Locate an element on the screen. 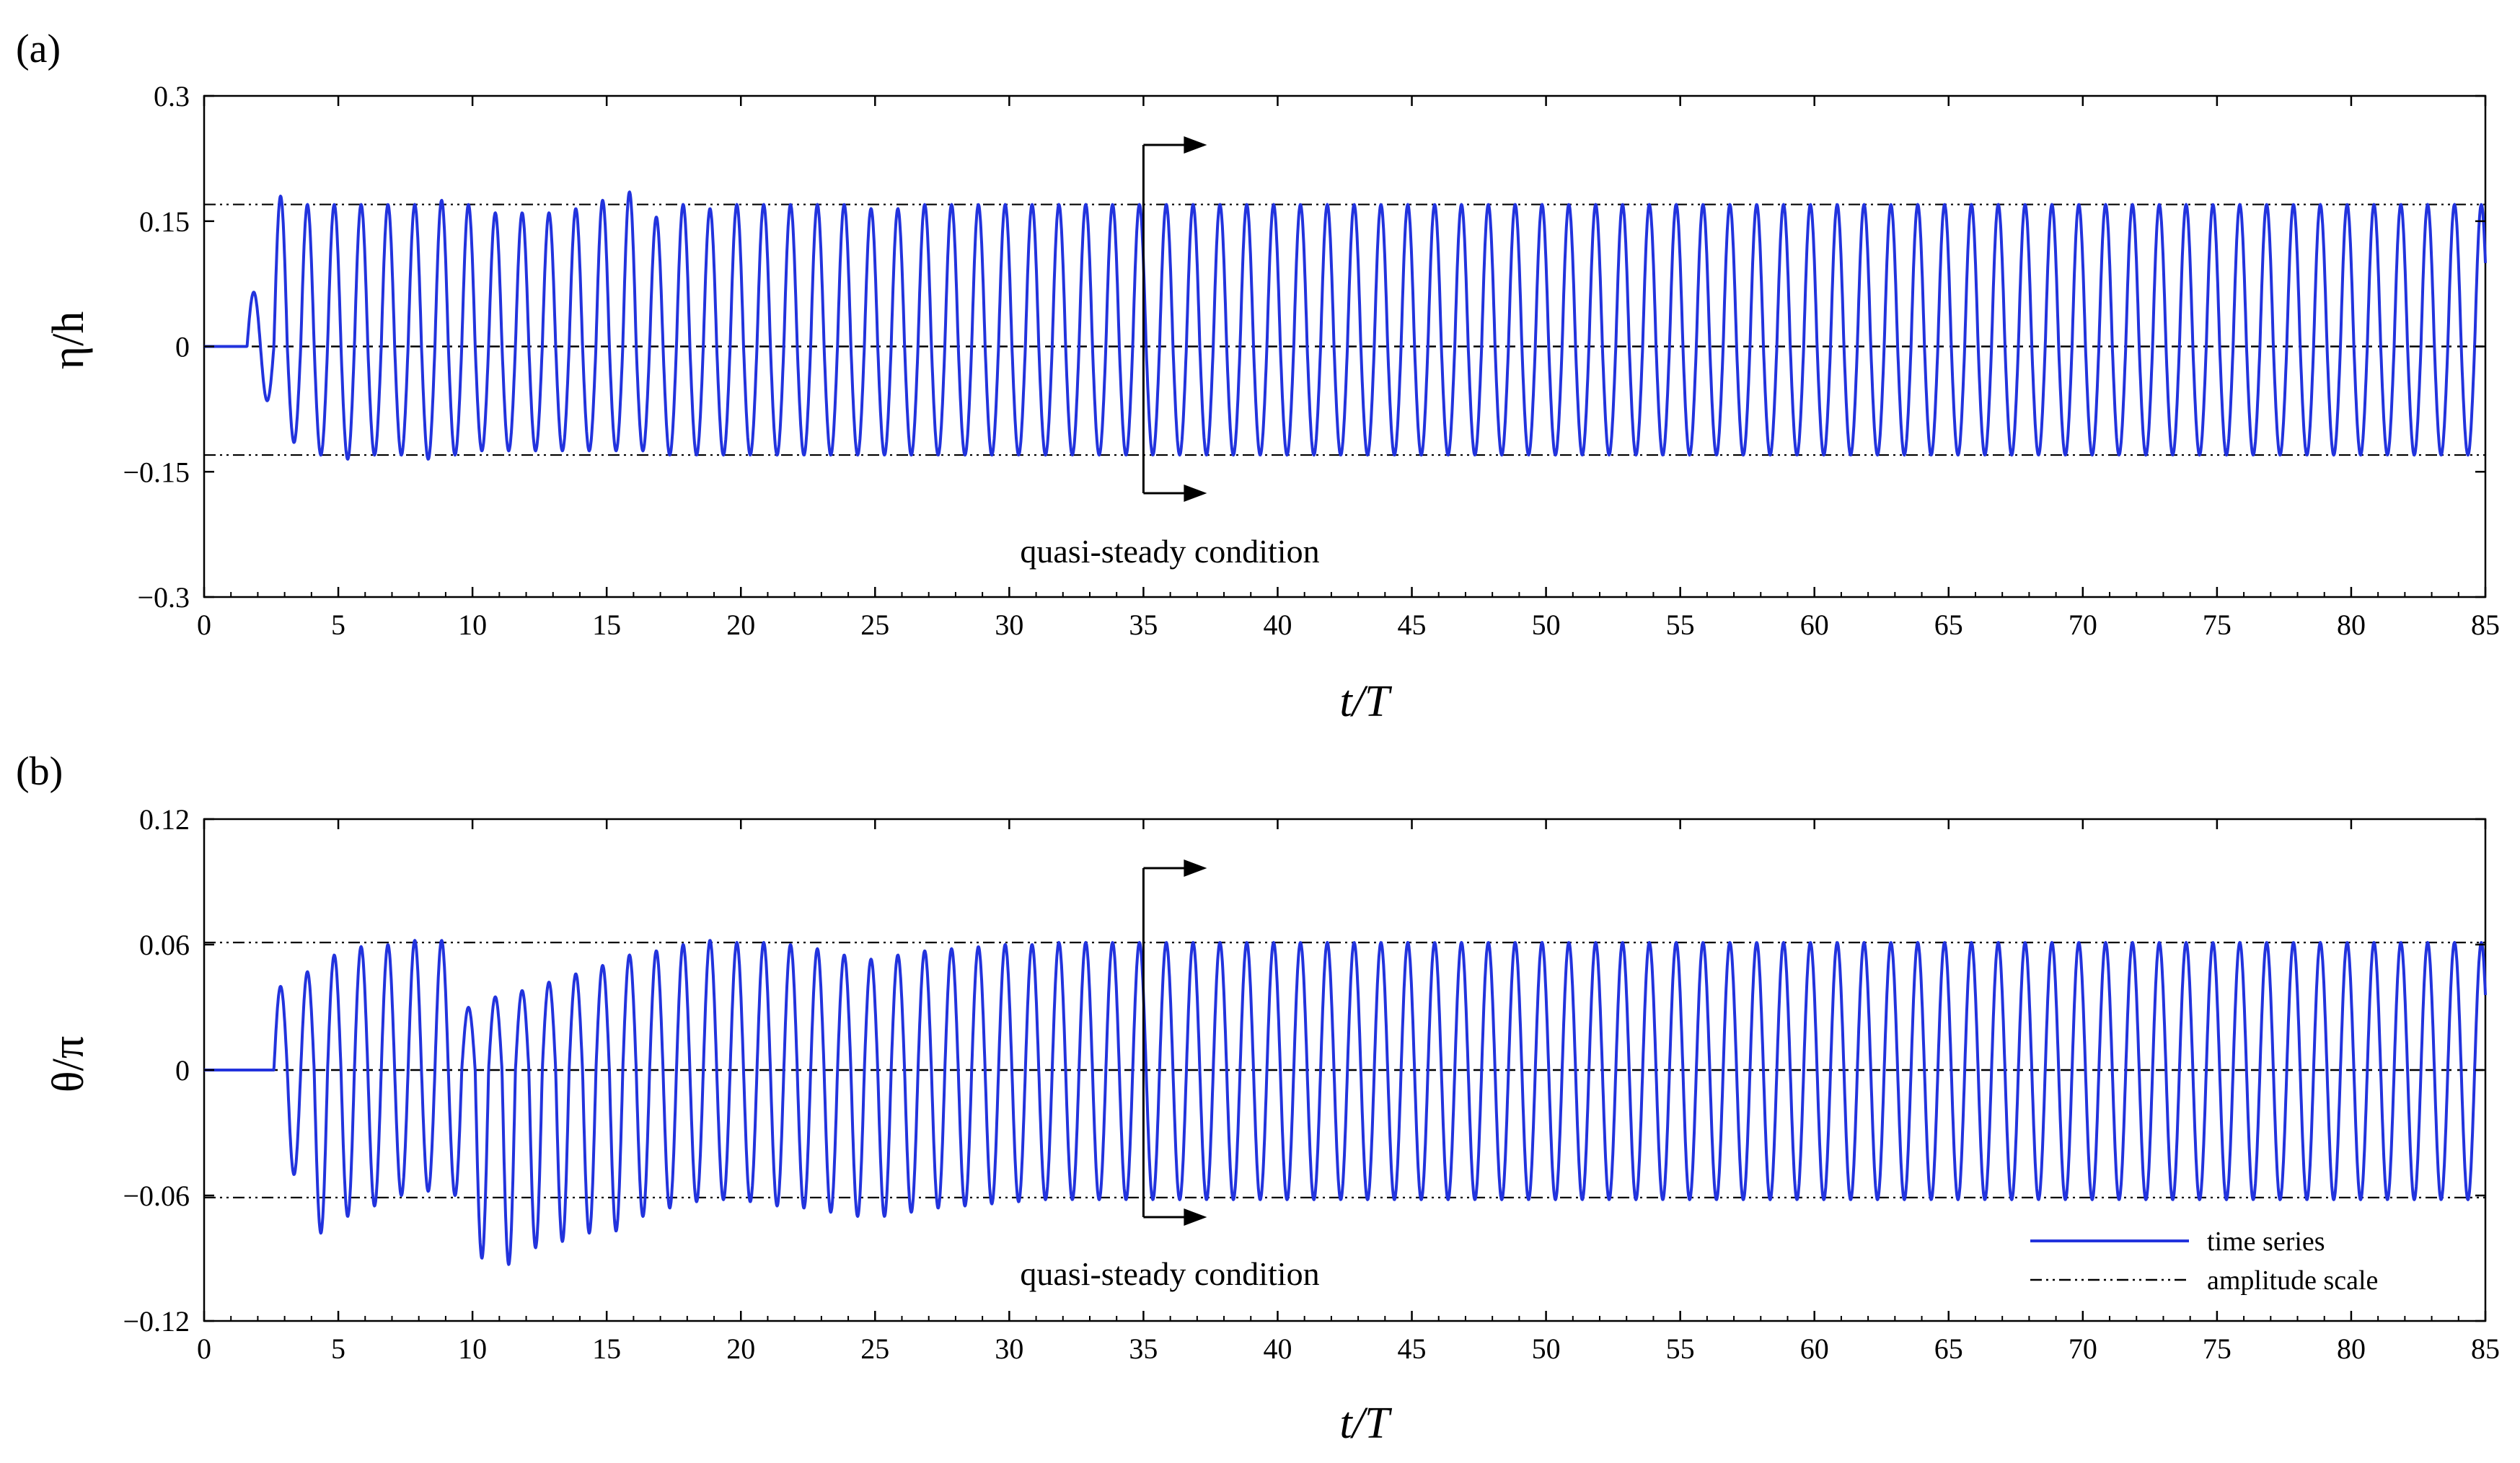 The height and width of the screenshot is (1463, 2520). legend-label-time-series: time series is located at coordinates (2266, 1241).